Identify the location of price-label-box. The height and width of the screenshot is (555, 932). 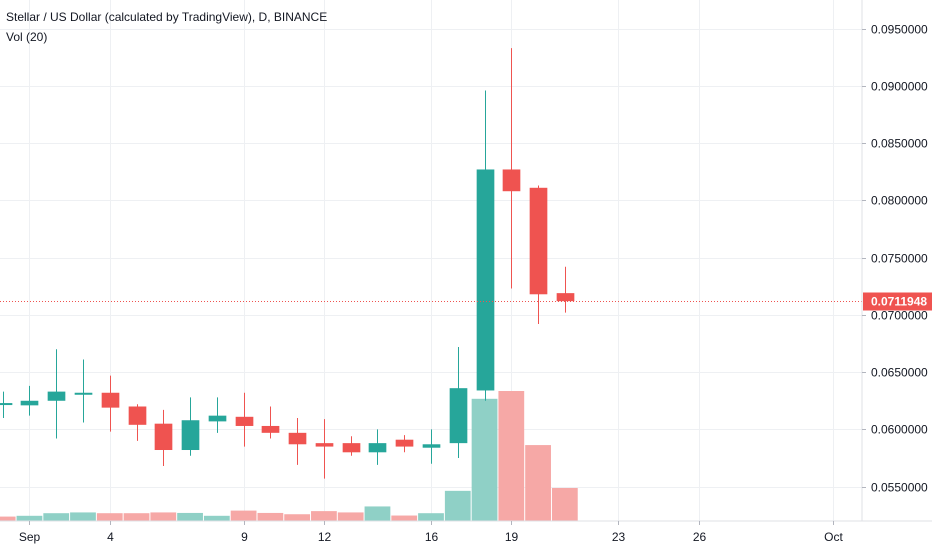
(897, 301).